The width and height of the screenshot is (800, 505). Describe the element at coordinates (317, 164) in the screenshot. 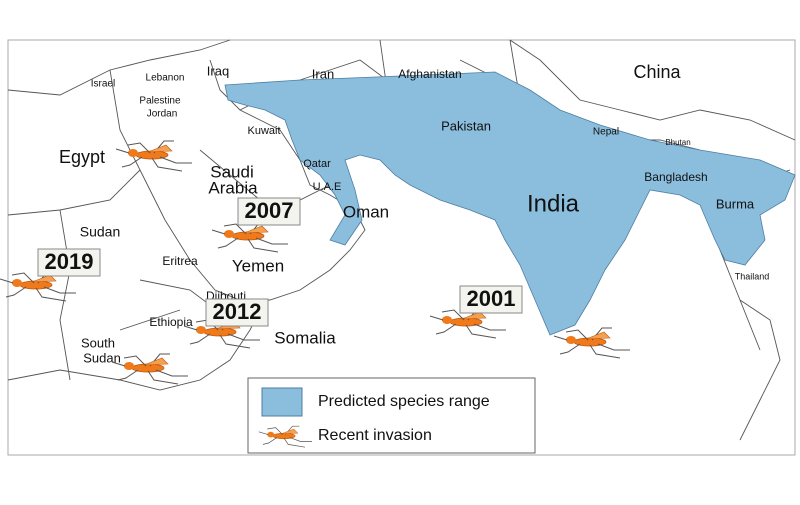

I see `country-label: Qatar` at that location.